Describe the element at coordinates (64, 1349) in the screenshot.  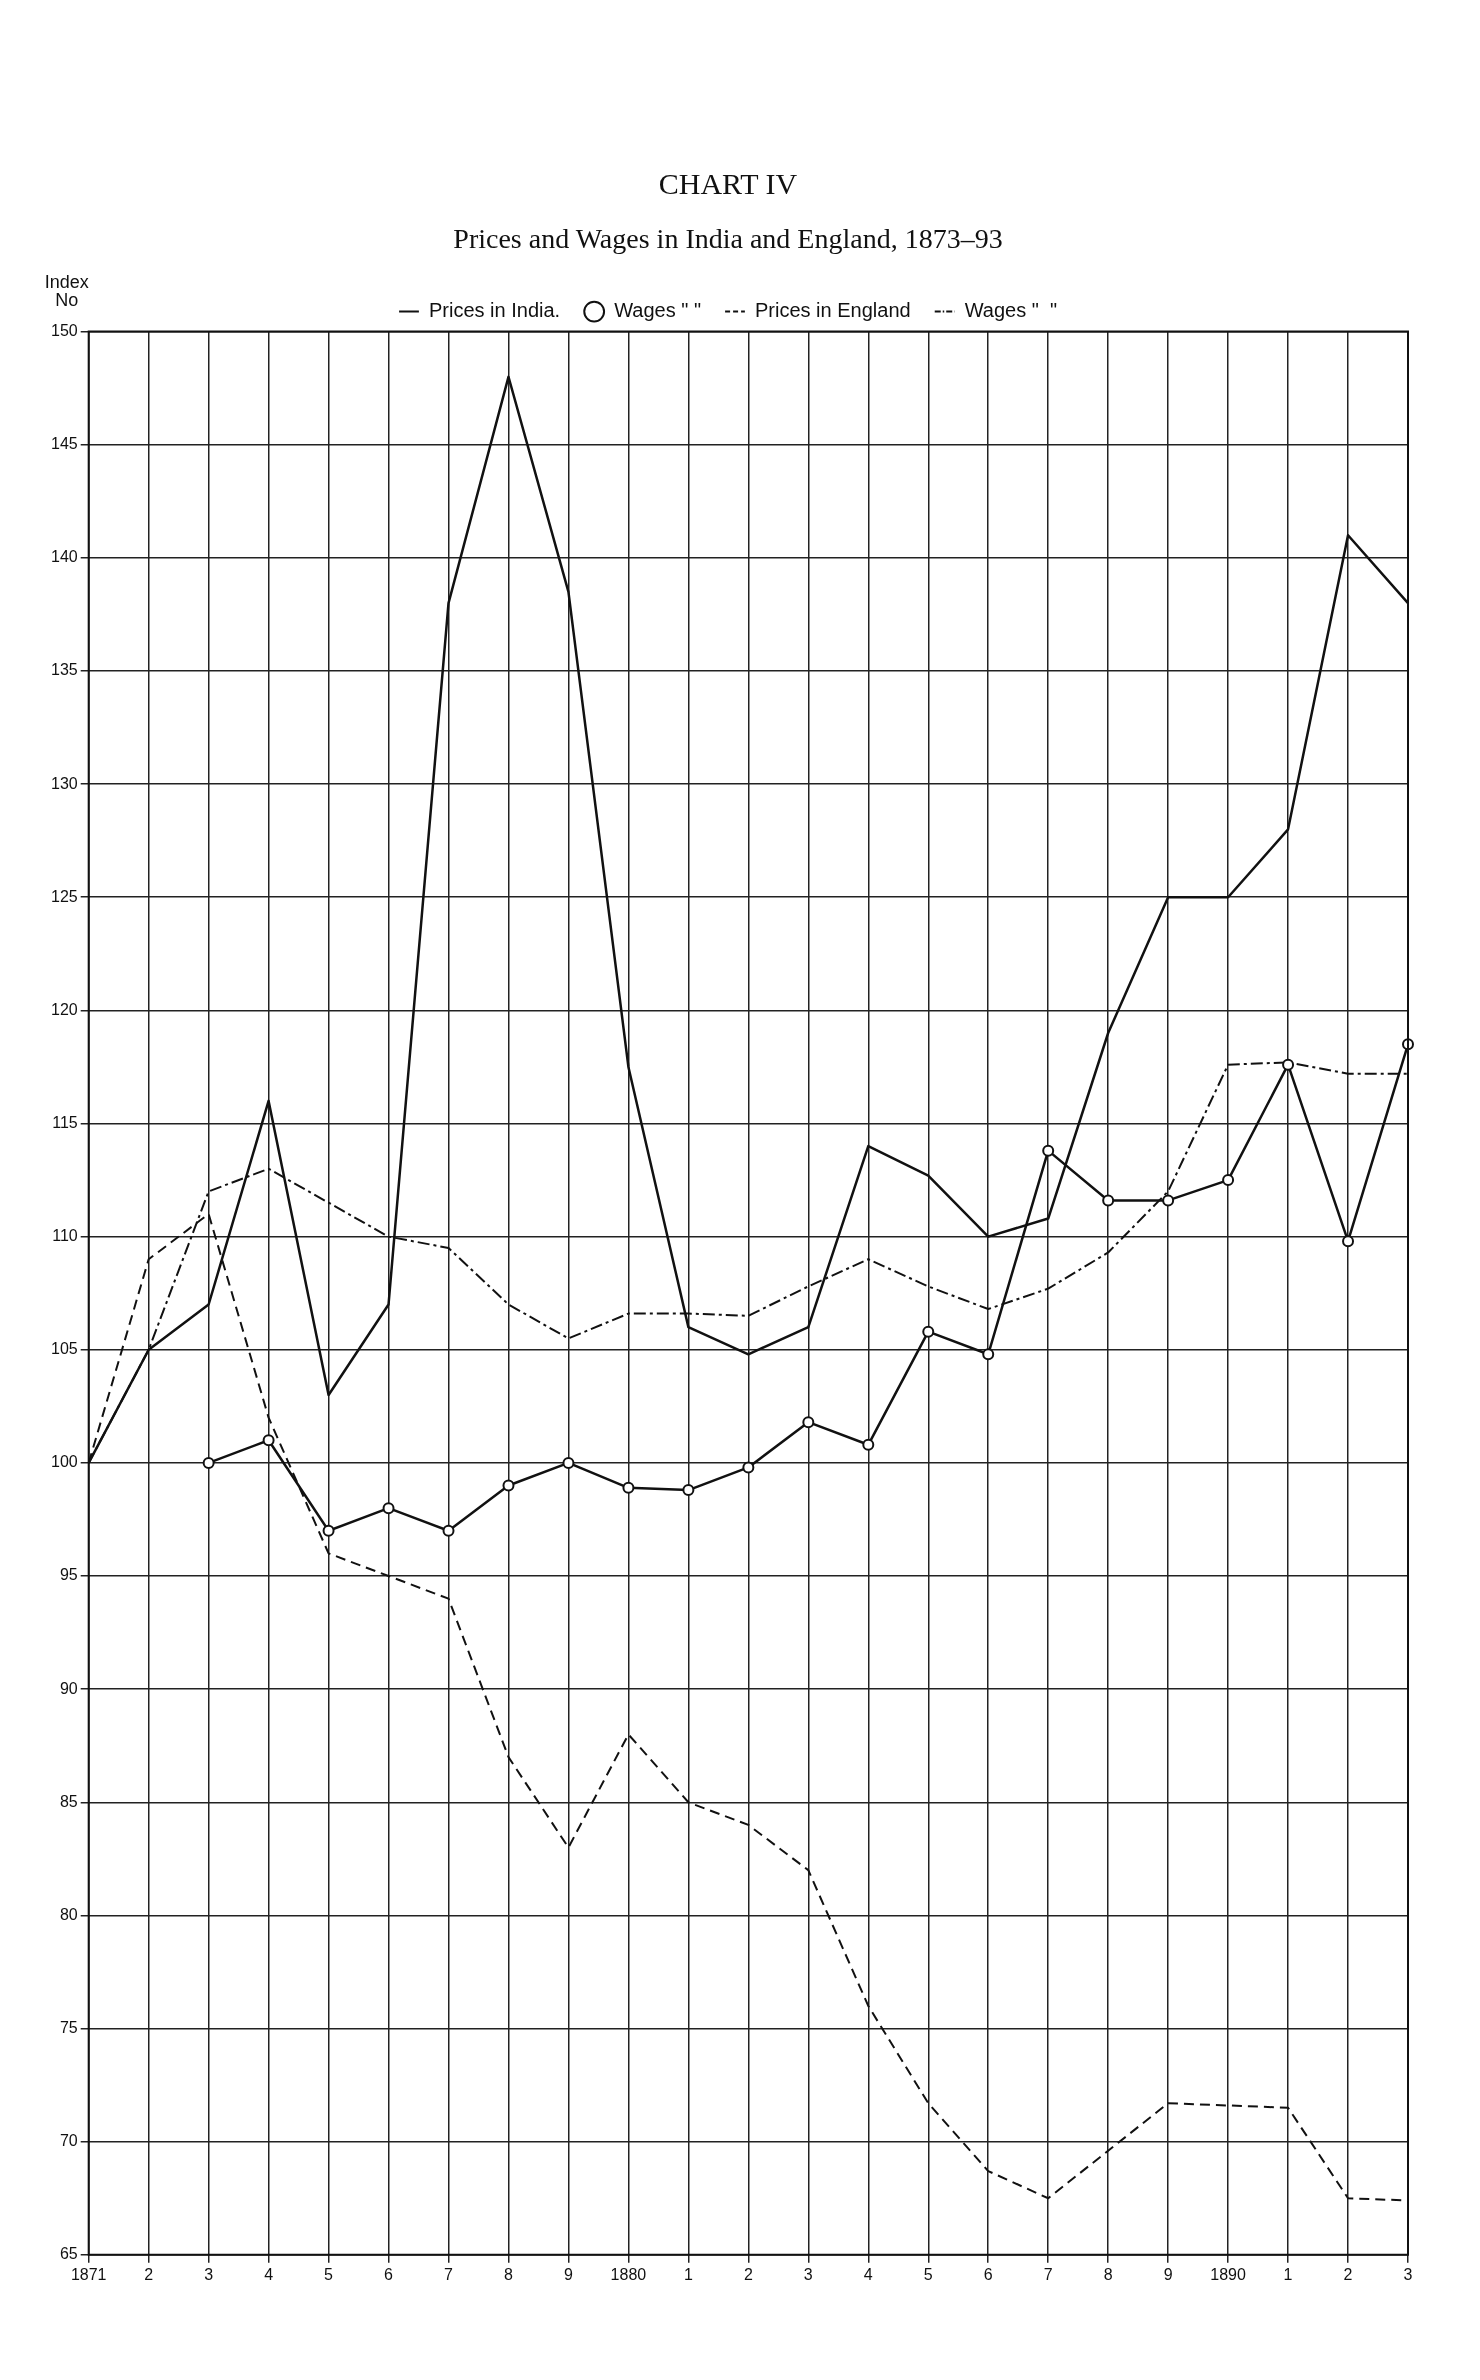
I see `y-tick-label: 105` at that location.